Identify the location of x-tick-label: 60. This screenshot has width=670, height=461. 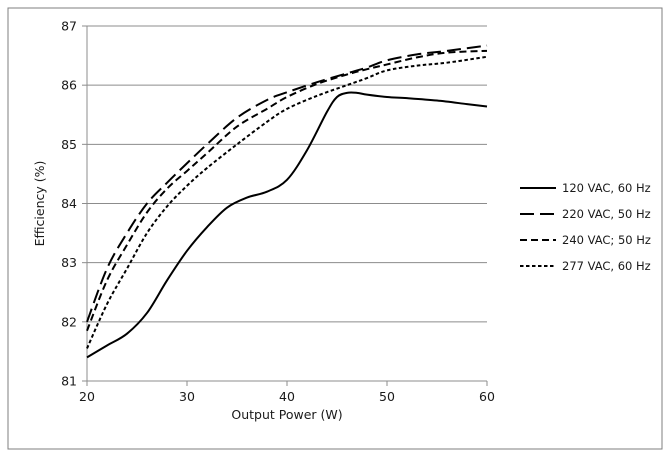
(487, 396).